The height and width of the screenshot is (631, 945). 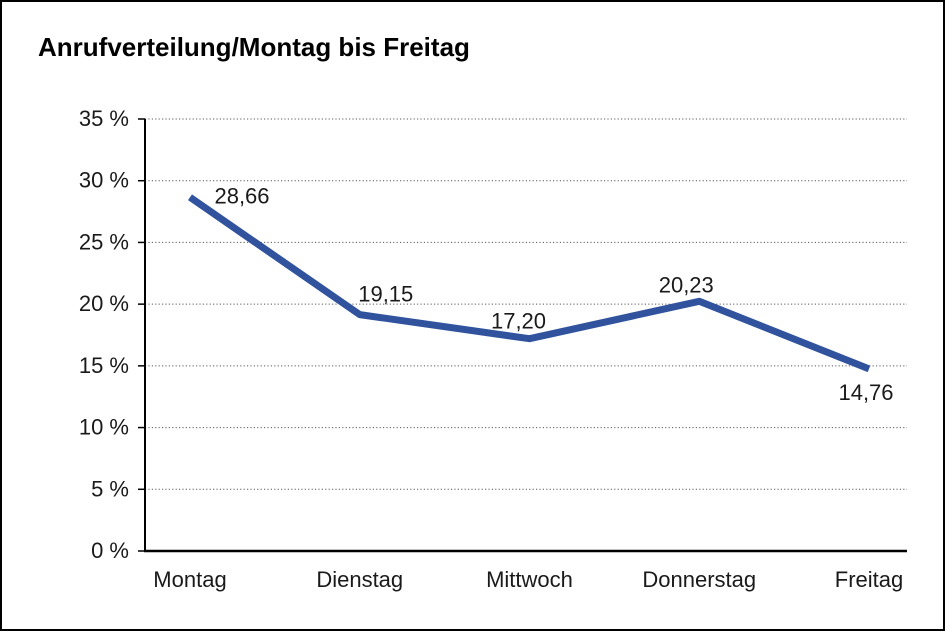 I want to click on data-point-label: 14,76, so click(x=865, y=392).